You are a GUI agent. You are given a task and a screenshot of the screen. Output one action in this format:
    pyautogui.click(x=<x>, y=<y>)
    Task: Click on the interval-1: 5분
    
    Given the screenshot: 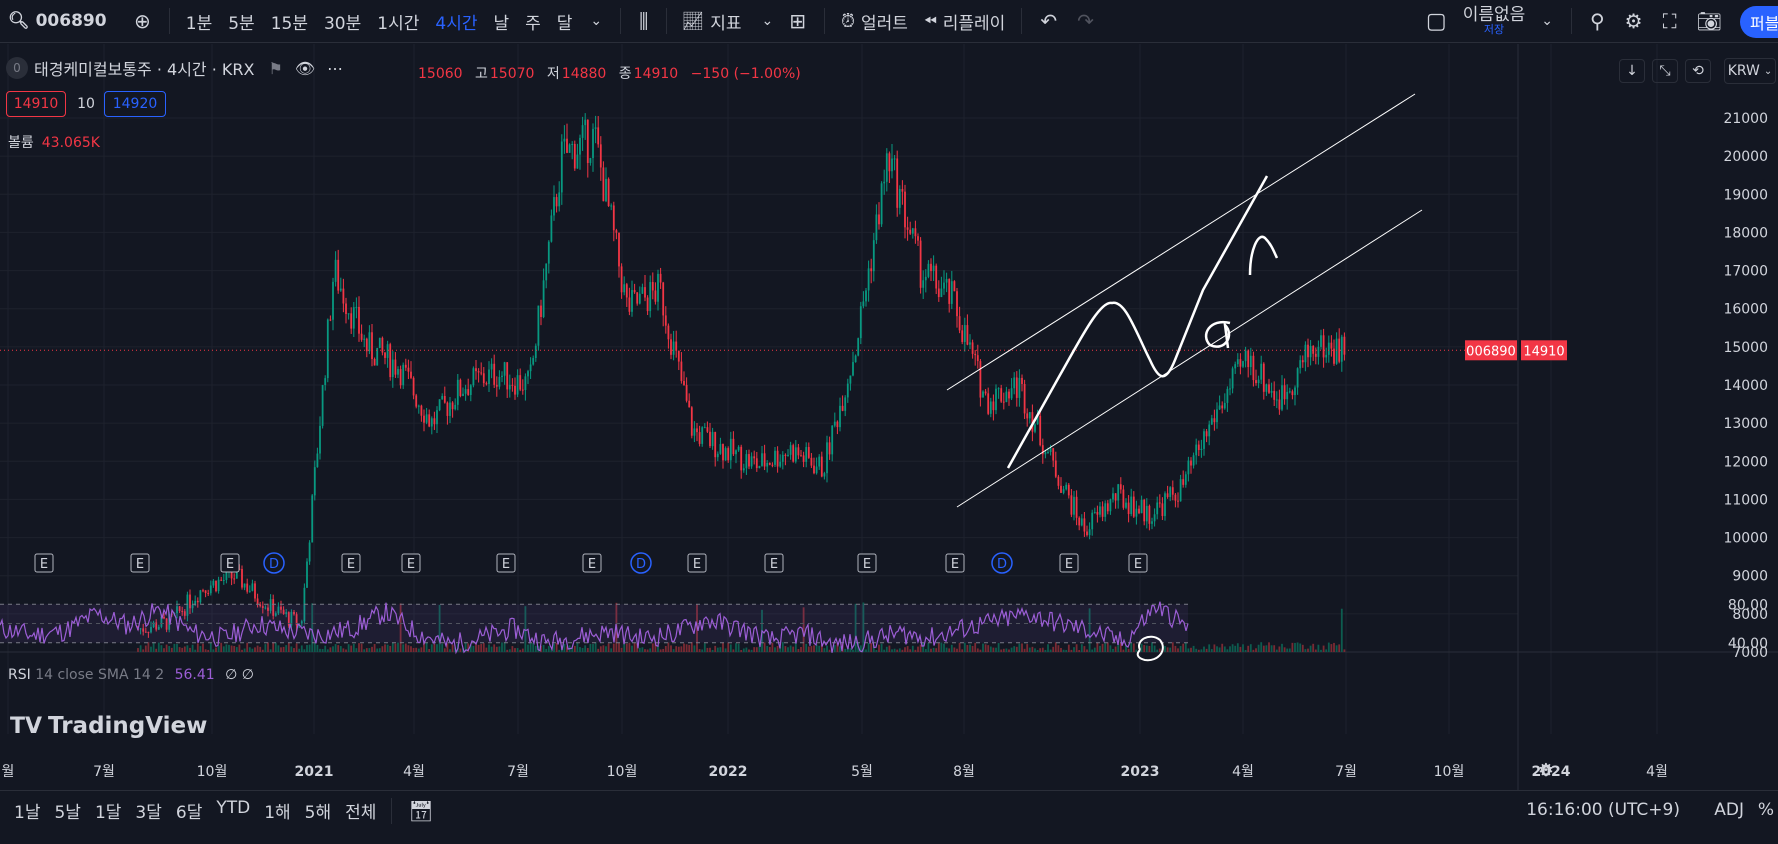 What is the action you would take?
    pyautogui.click(x=241, y=23)
    